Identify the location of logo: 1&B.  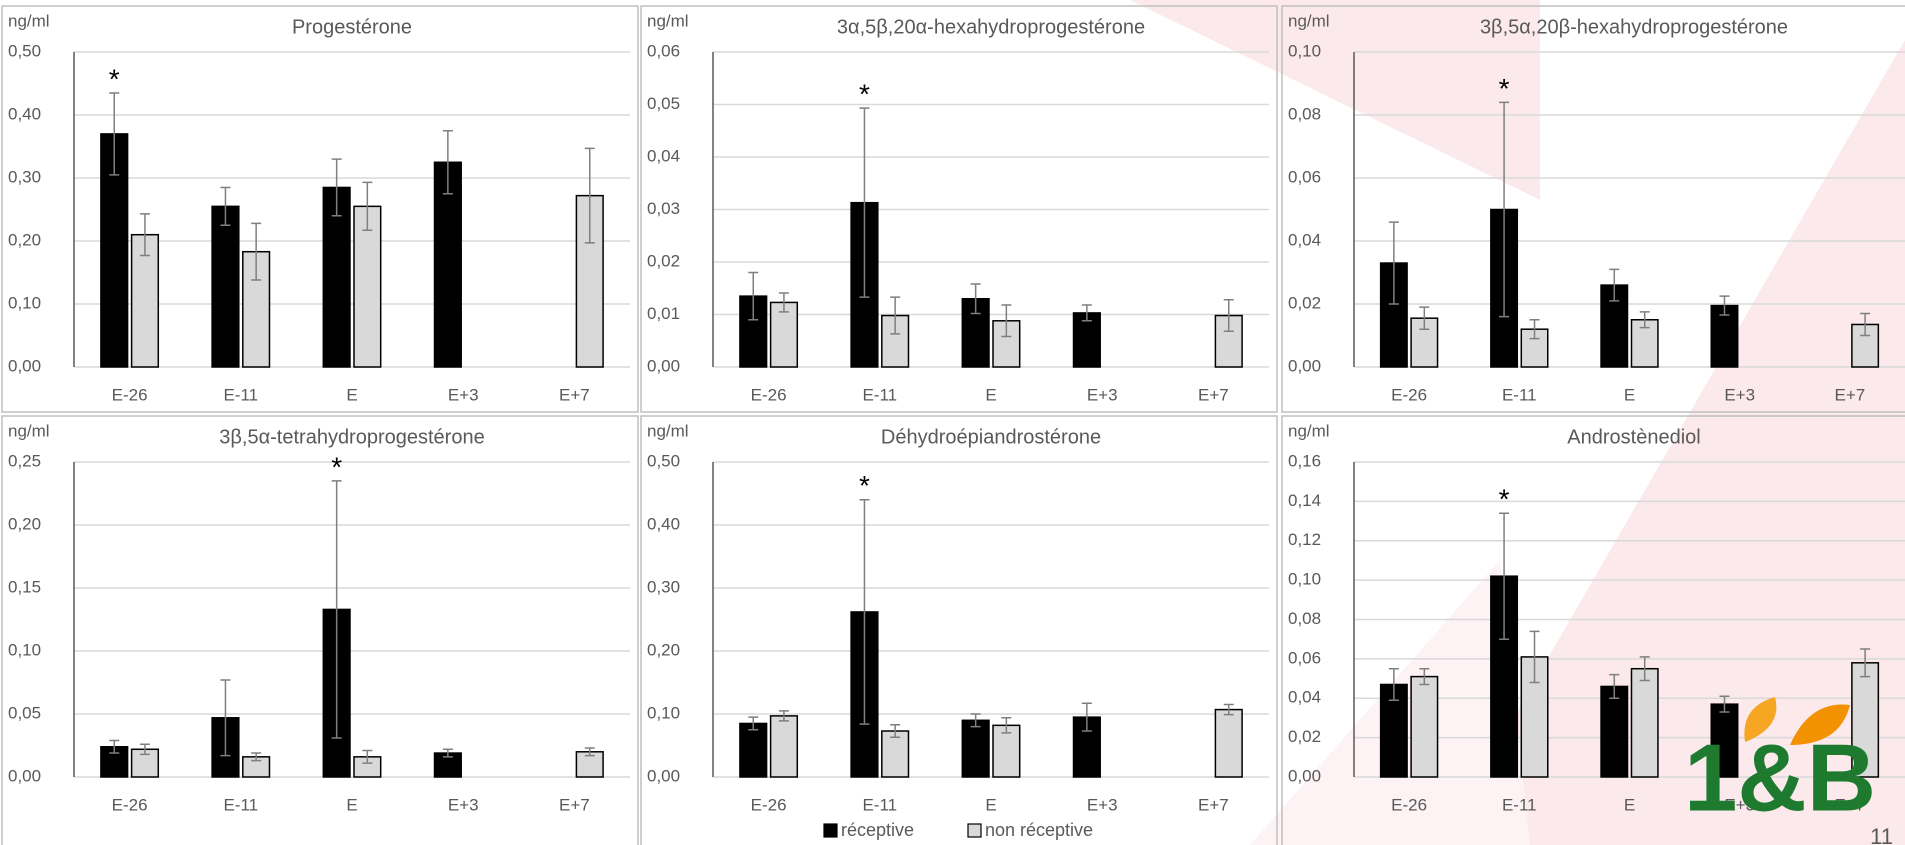
(1780, 764).